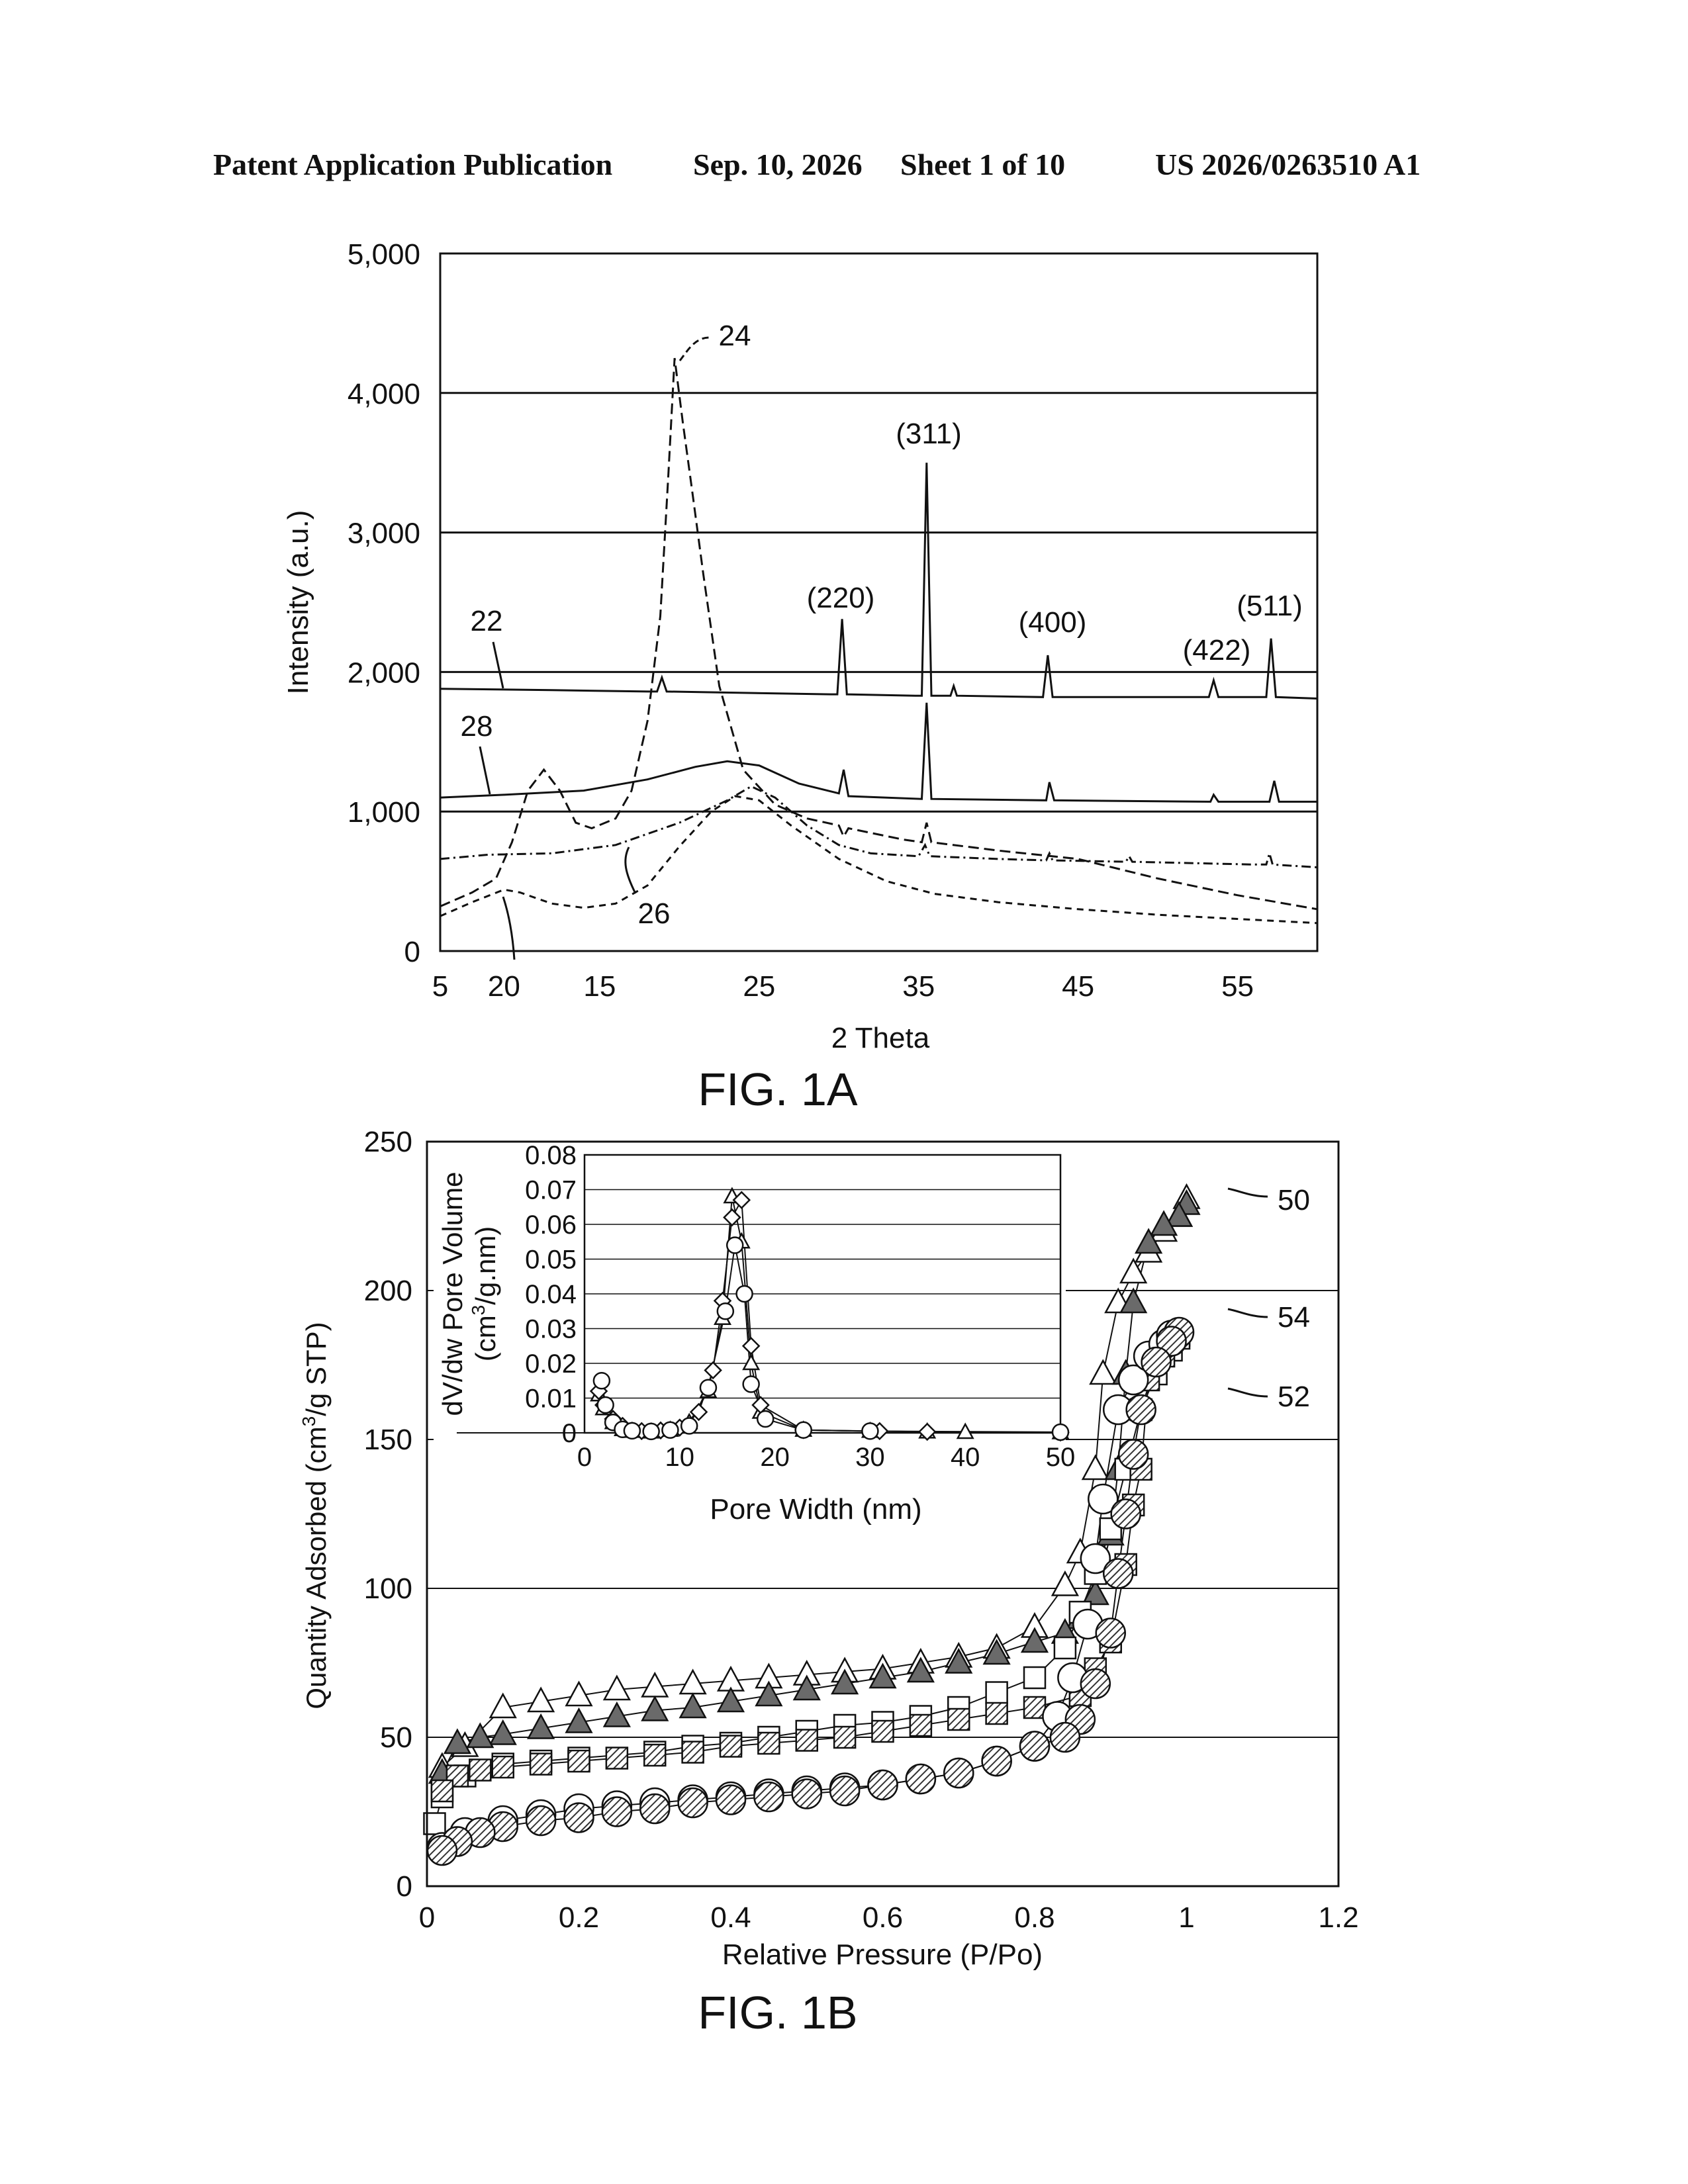 The height and width of the screenshot is (2184, 1688). What do you see at coordinates (1294, 1317) in the screenshot?
I see `fig1b-label-54: 54` at bounding box center [1294, 1317].